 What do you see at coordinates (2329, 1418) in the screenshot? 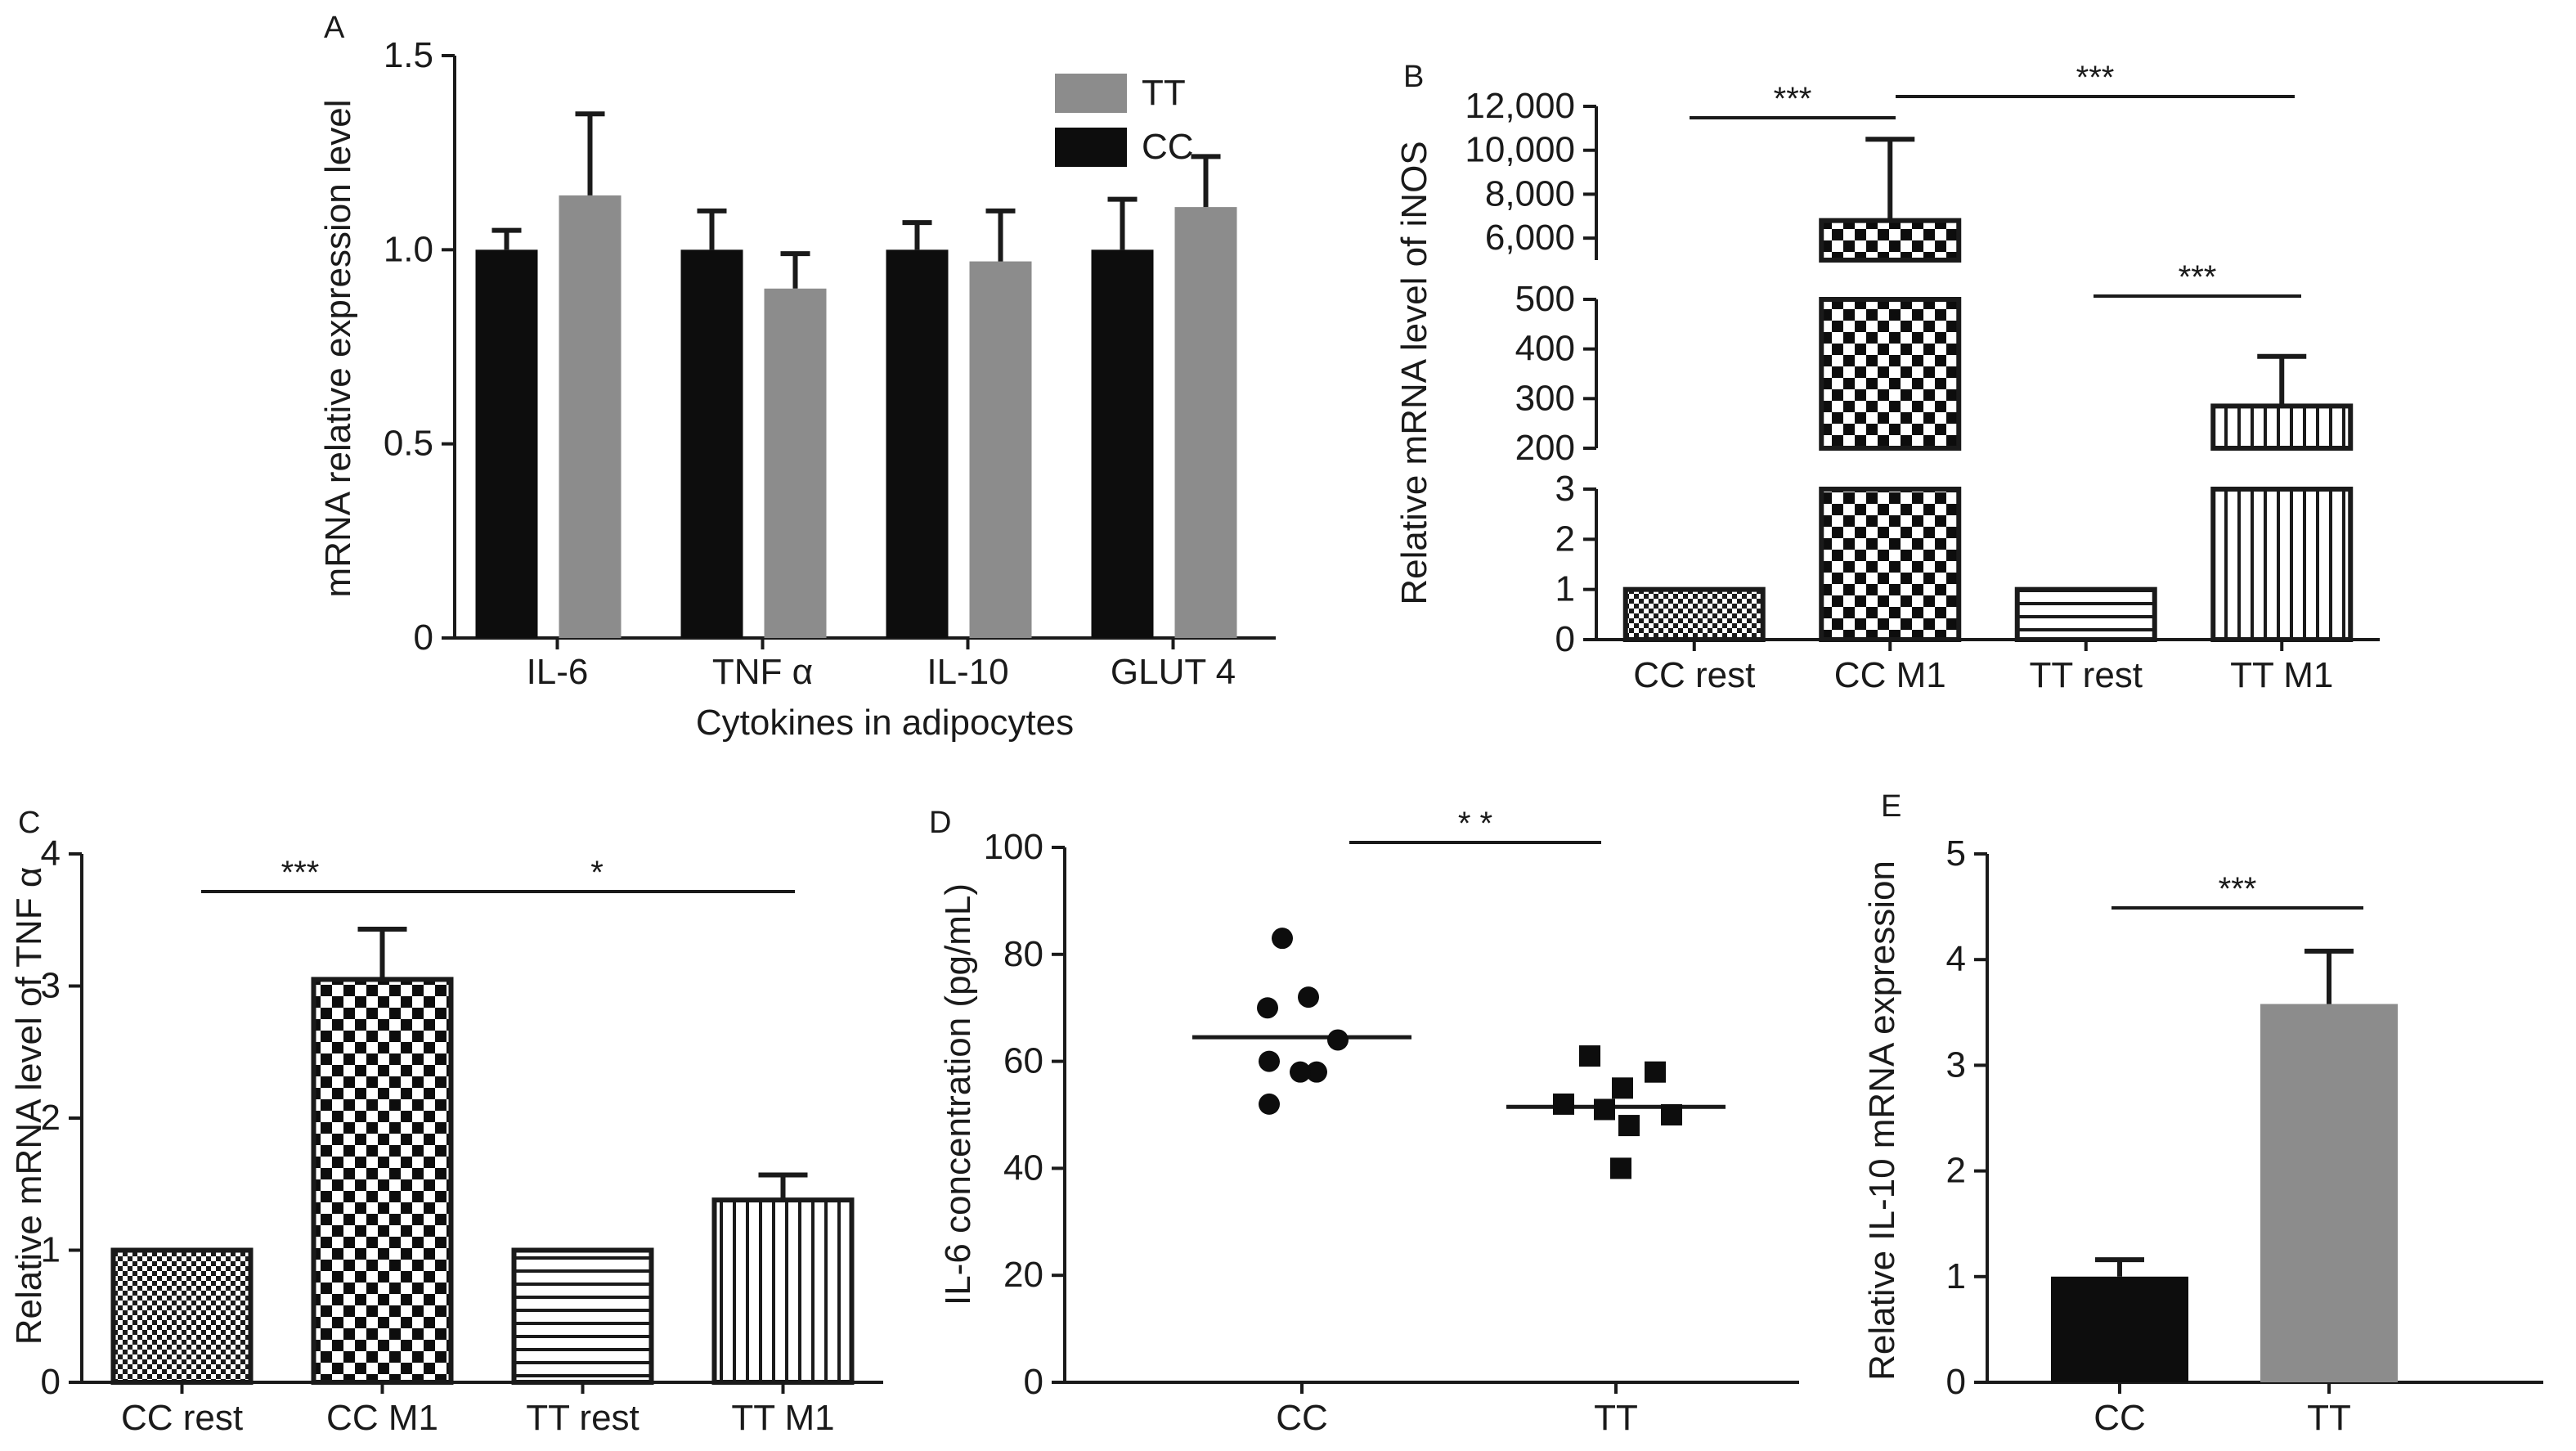
I see `panel-e-x-tick-label-1: TT` at bounding box center [2329, 1418].